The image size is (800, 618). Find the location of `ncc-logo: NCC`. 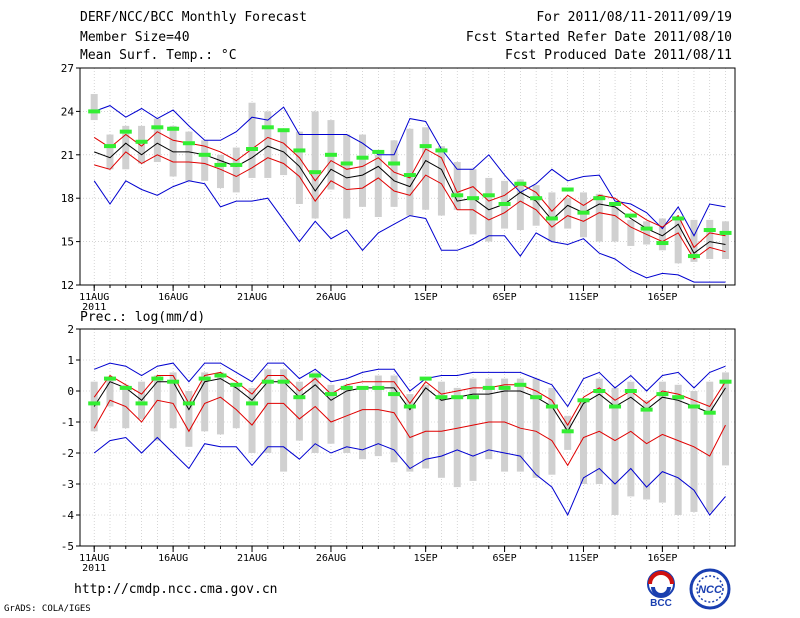

ncc-logo: NCC is located at coordinates (710, 589).